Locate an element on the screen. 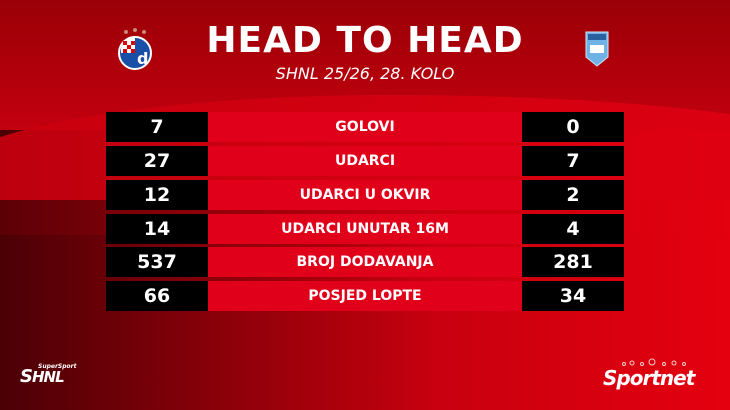 The height and width of the screenshot is (410, 730). home-value: 27 is located at coordinates (157, 161).